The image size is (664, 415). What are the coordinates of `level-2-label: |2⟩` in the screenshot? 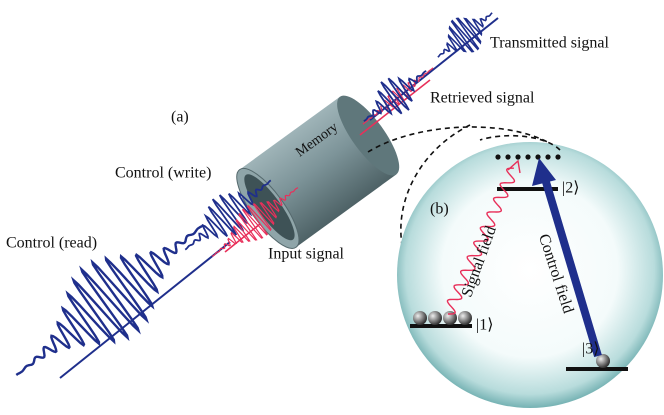 It's located at (570, 188).